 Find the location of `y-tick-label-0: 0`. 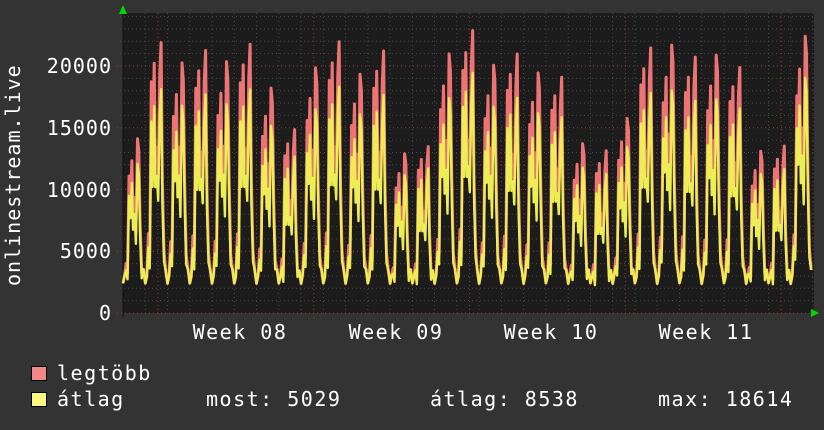

y-tick-label-0: 0 is located at coordinates (105, 313).